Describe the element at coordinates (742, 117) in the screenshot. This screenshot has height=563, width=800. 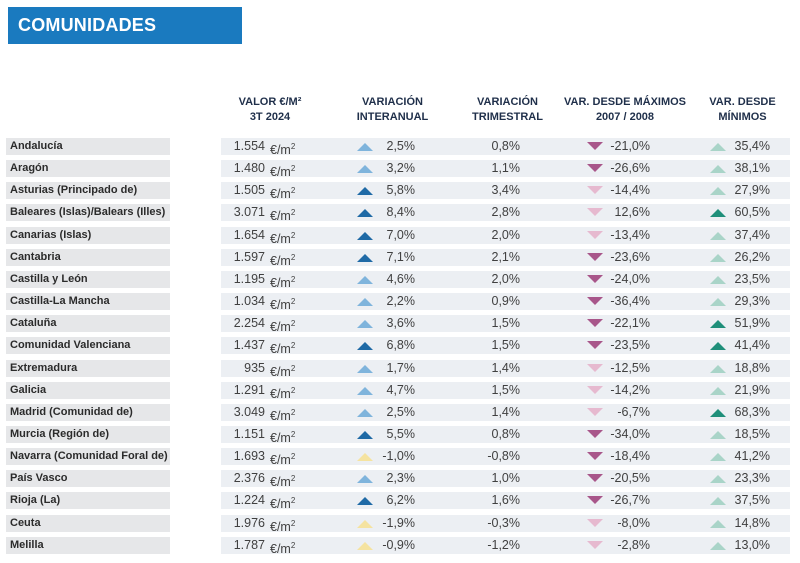
I see `header-minimos-line2: MÍNIMOS` at that location.